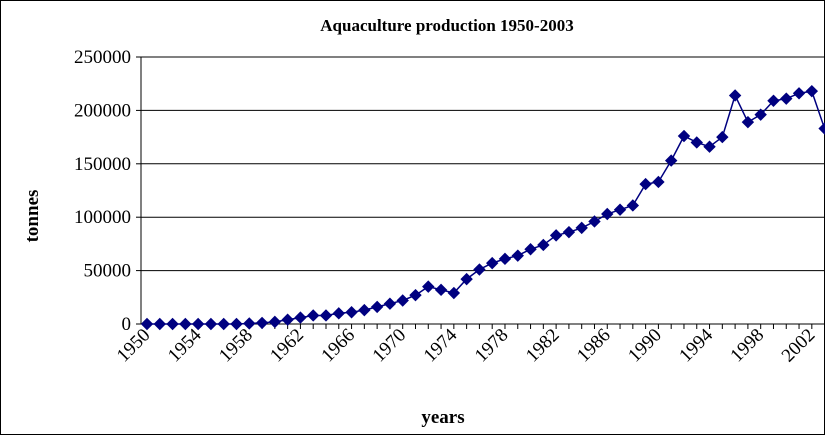  Describe the element at coordinates (32, 216) in the screenshot. I see `y-axis-title: tonnes` at that location.